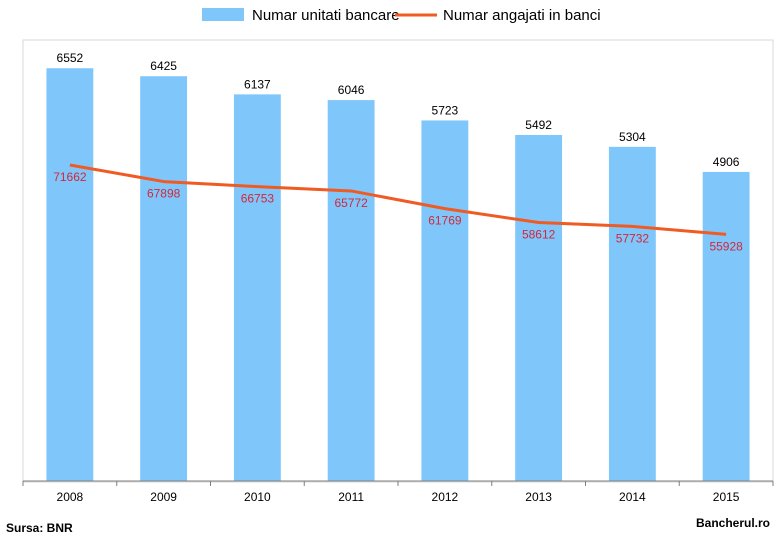 Image resolution: width=780 pixels, height=541 pixels. I want to click on x-tick-label: 2009, so click(163, 497).